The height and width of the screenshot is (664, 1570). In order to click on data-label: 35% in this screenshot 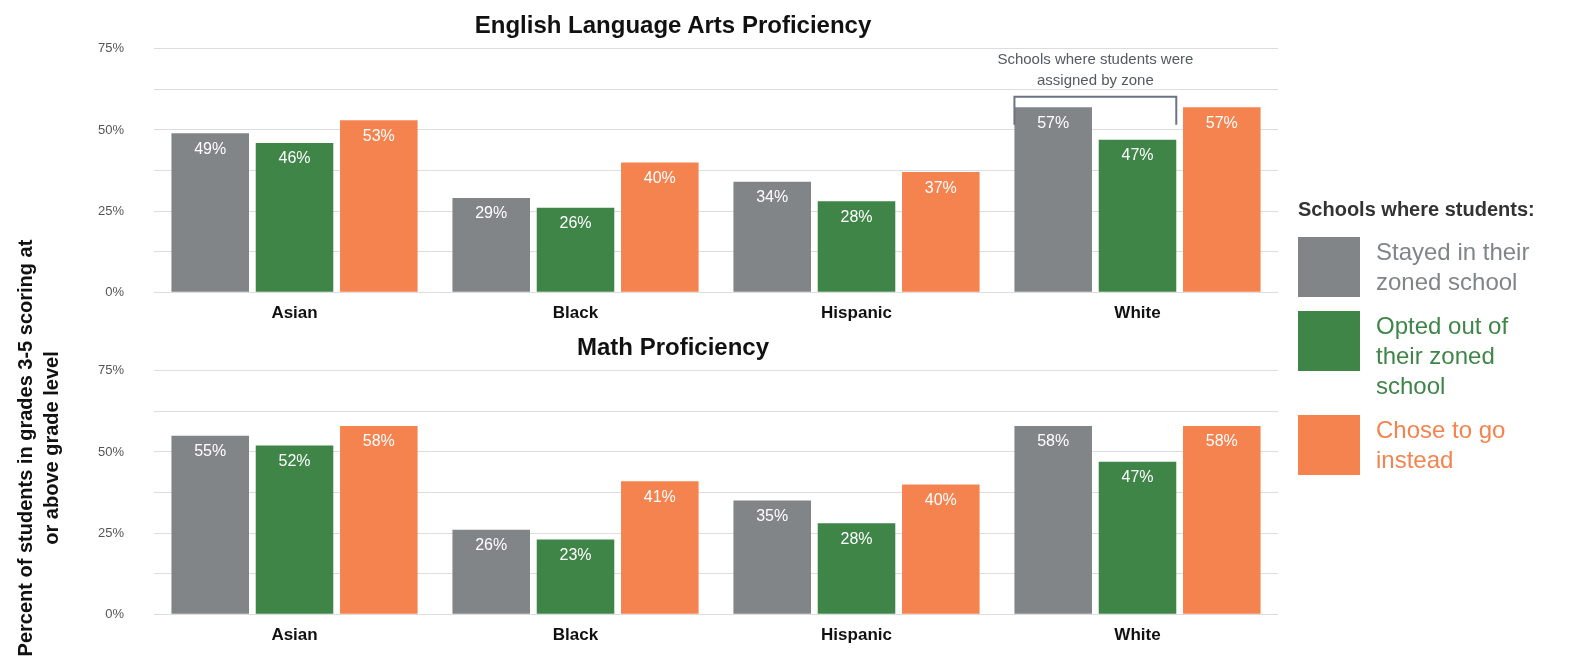, I will do `click(772, 516)`.